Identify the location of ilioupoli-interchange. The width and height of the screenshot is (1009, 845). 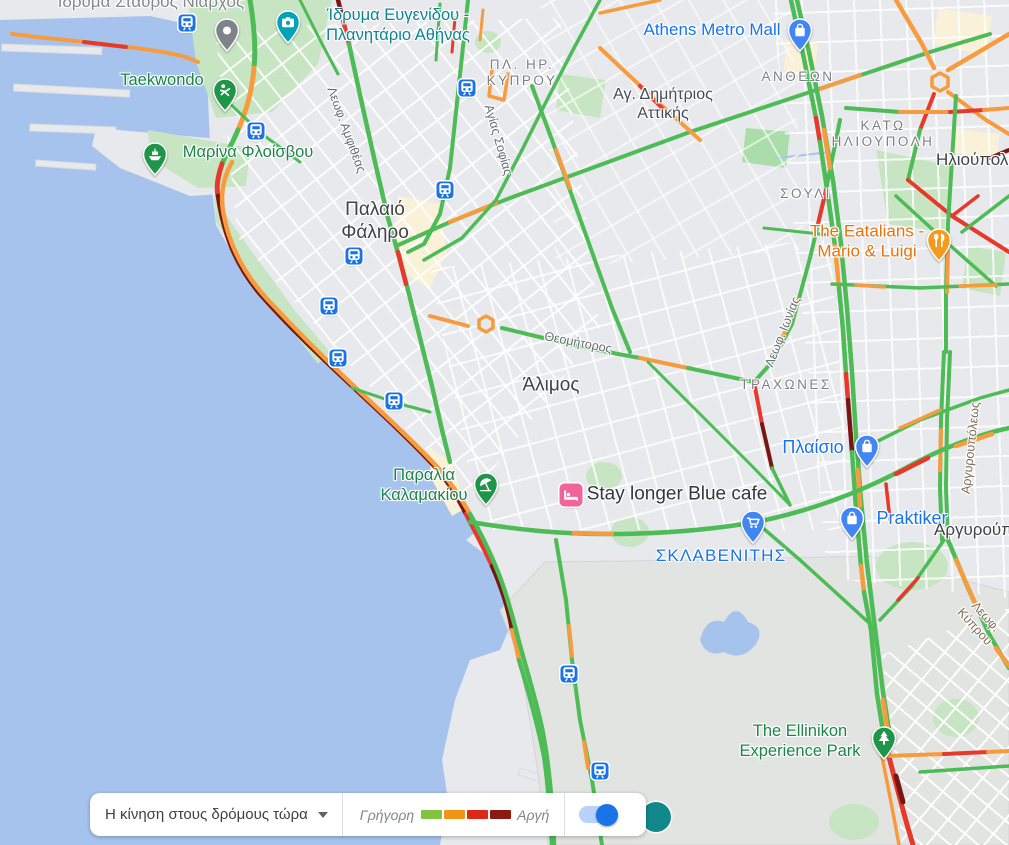
(919, 177).